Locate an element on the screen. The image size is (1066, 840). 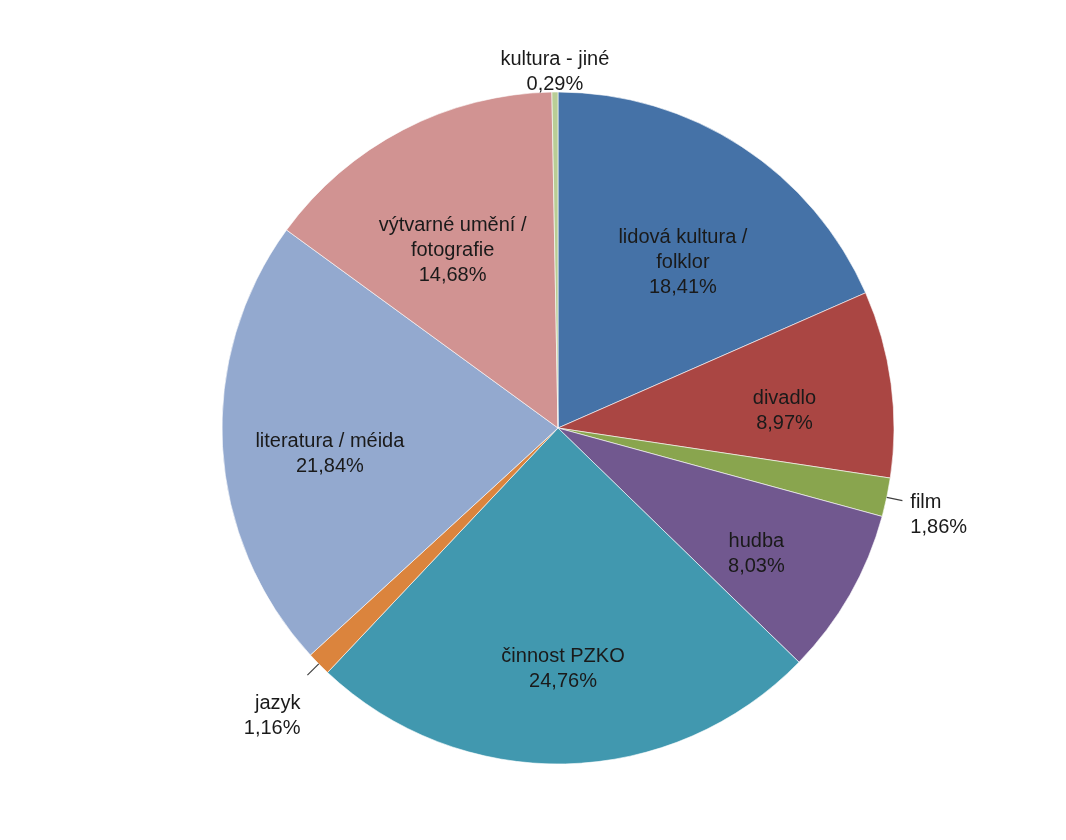
data-label: 8,97% is located at coordinates (785, 421).